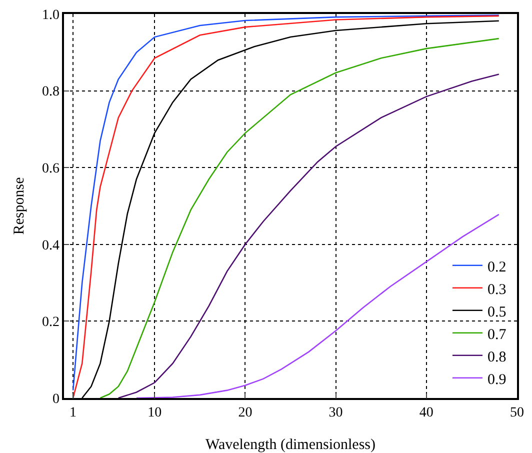 The image size is (532, 453). I want to click on legend-label: 0.5, so click(496, 312).